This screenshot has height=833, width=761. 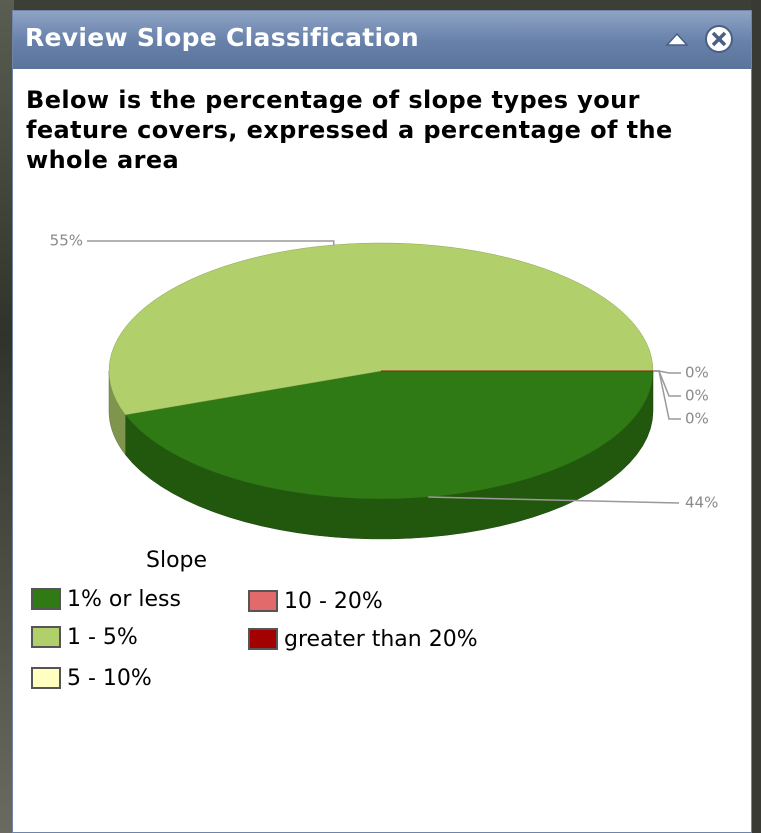 What do you see at coordinates (102, 637) in the screenshot?
I see `legend-label: 1 - 5%` at bounding box center [102, 637].